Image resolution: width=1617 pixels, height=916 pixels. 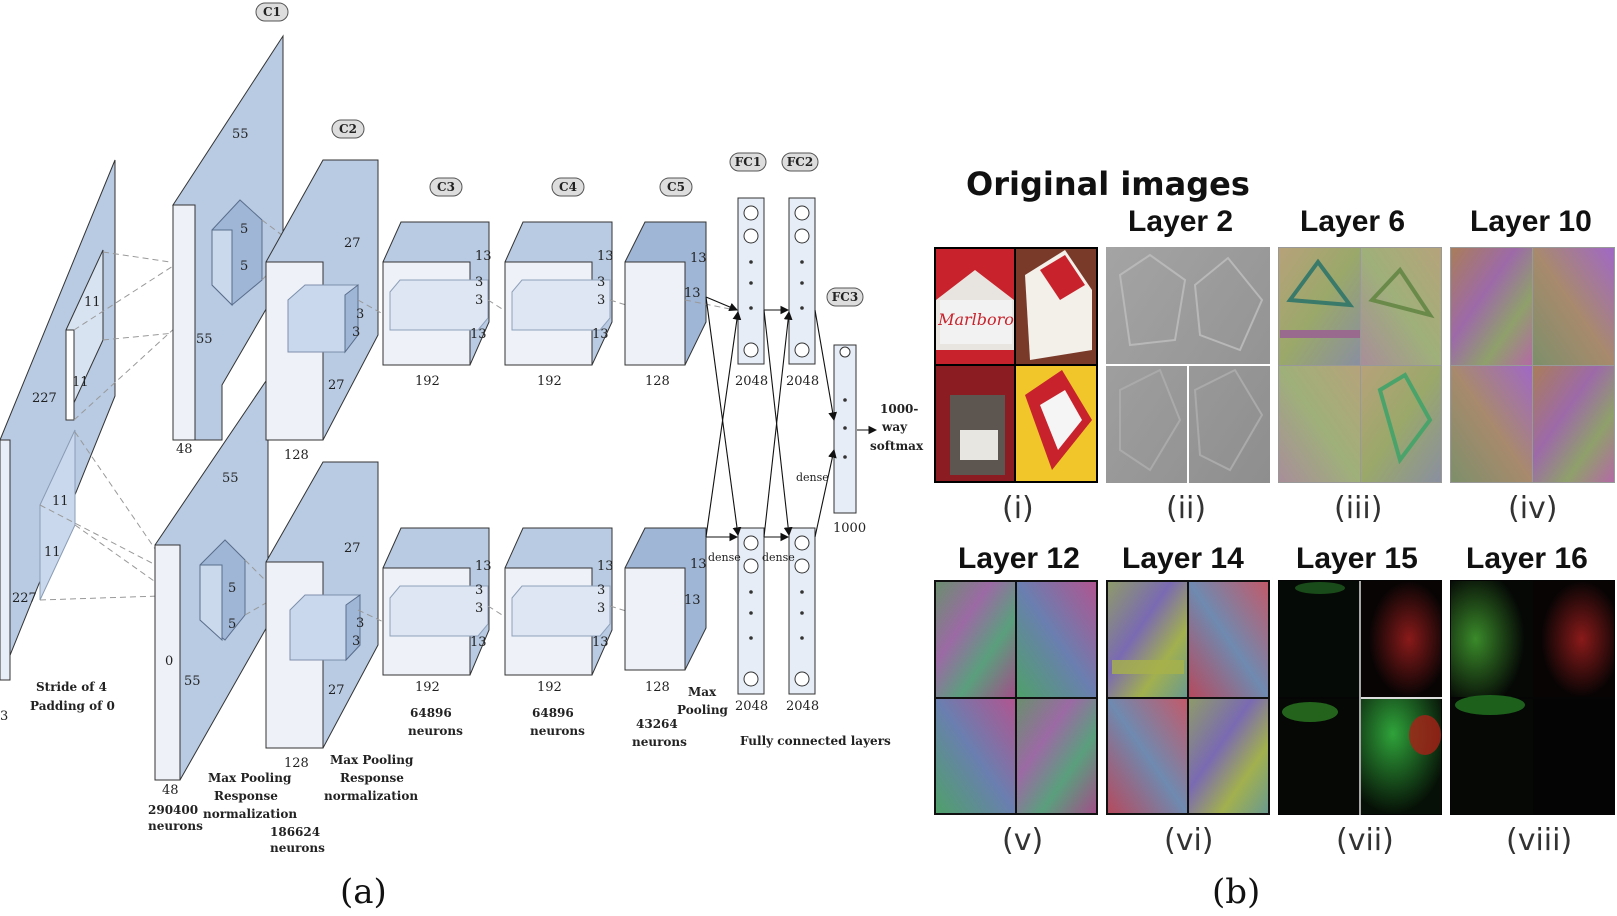 I want to click on stride-label: Stride of 4, so click(x=71, y=687).